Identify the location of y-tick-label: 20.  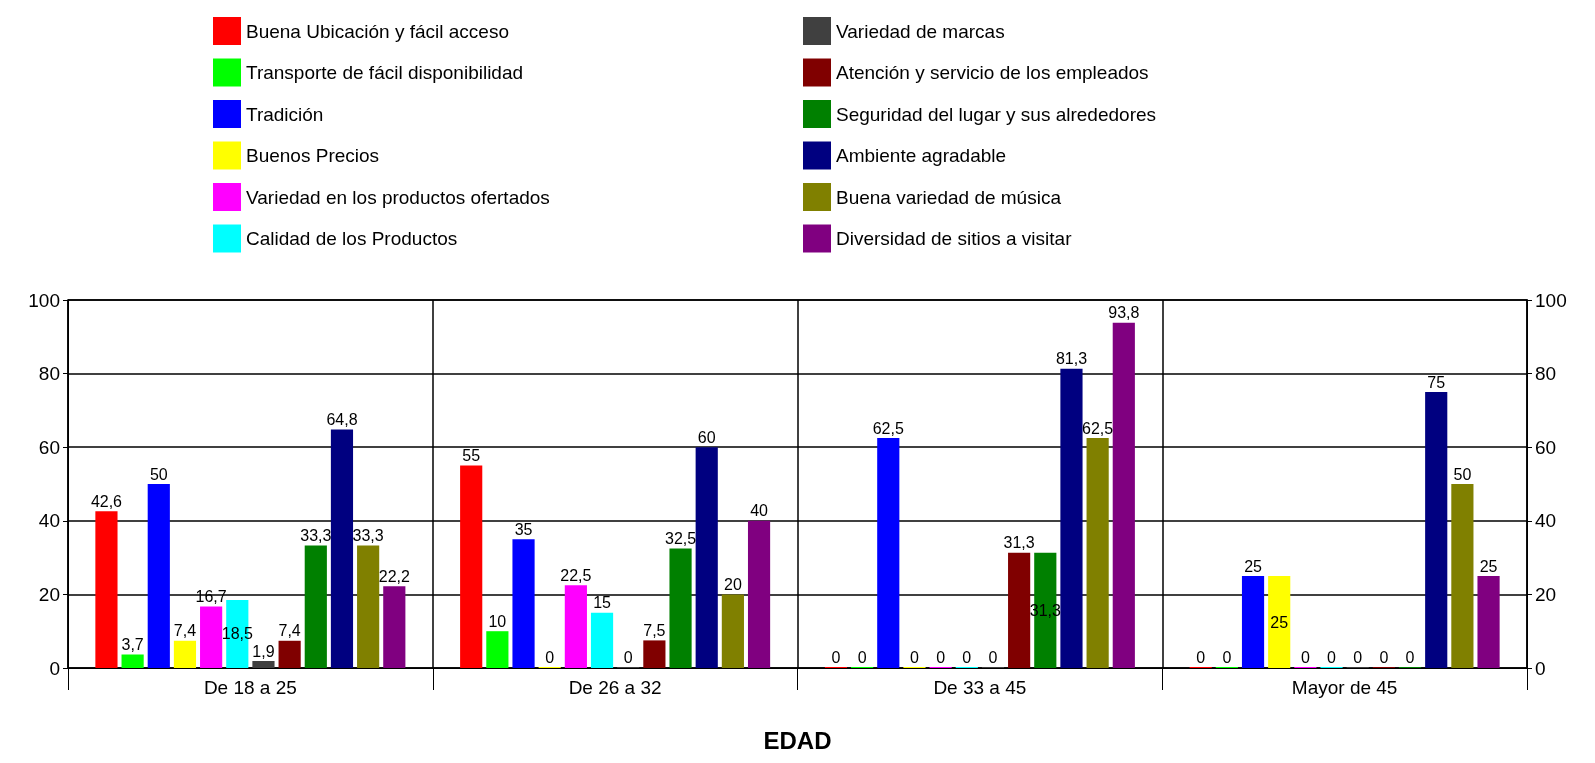
(49, 594).